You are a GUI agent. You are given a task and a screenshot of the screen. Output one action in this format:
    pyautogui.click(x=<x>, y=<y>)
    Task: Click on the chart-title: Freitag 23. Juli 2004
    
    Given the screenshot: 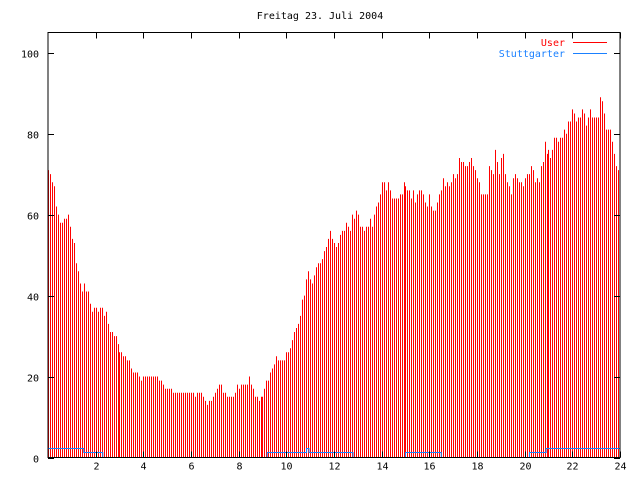 What is the action you would take?
    pyautogui.click(x=320, y=16)
    